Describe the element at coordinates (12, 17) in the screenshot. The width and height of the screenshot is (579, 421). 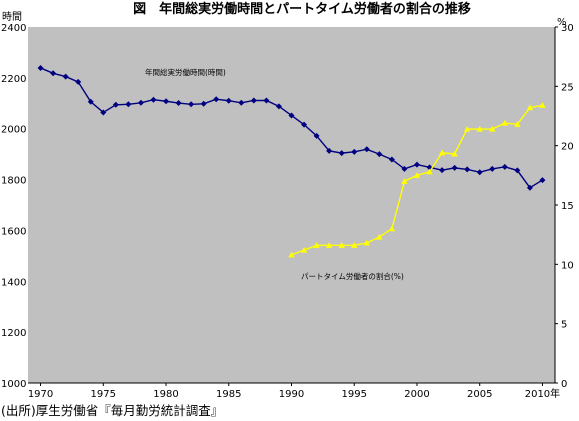
I see `left-axis-unit: 時間` at that location.